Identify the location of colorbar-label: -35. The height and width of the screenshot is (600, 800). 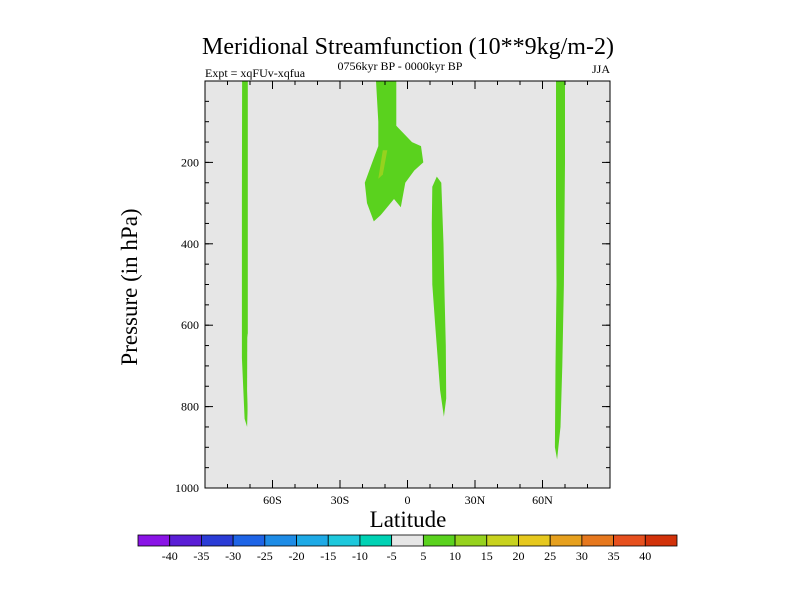
(201, 556).